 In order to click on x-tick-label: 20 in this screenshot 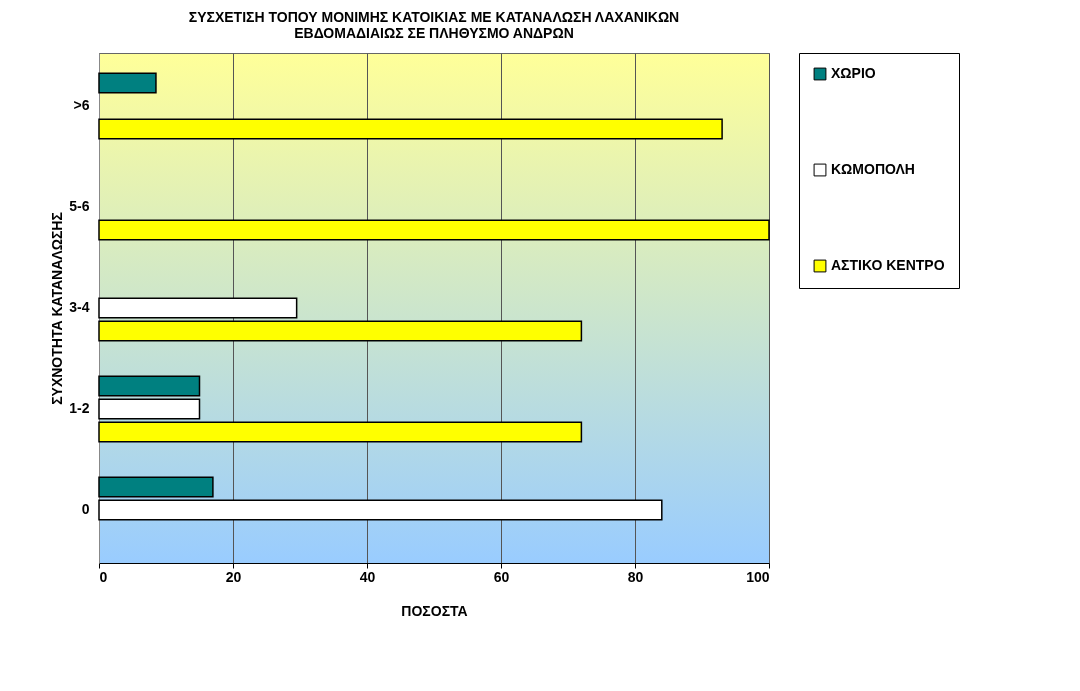, I will do `click(233, 576)`.